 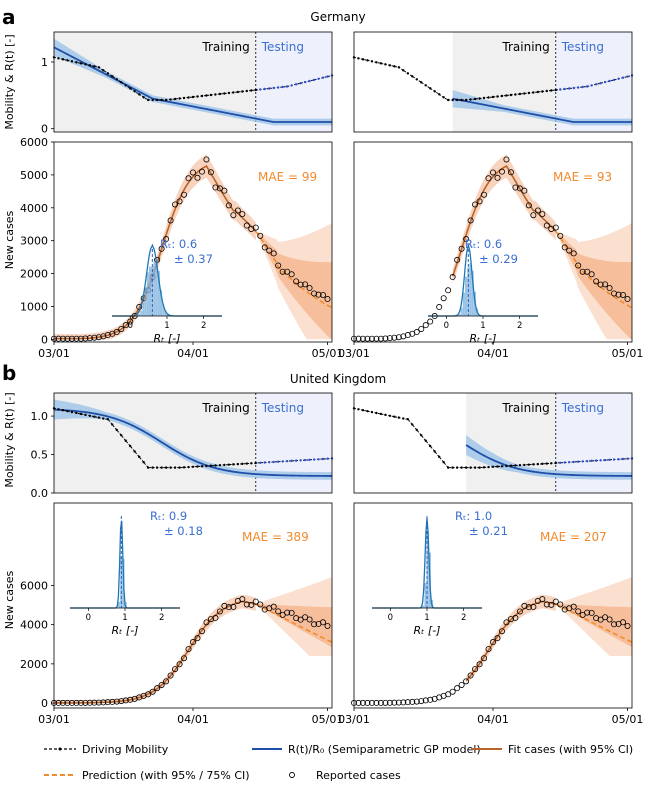 I want to click on legend-prediction: Prediction (with 95% / 75% CI), so click(x=147, y=775).